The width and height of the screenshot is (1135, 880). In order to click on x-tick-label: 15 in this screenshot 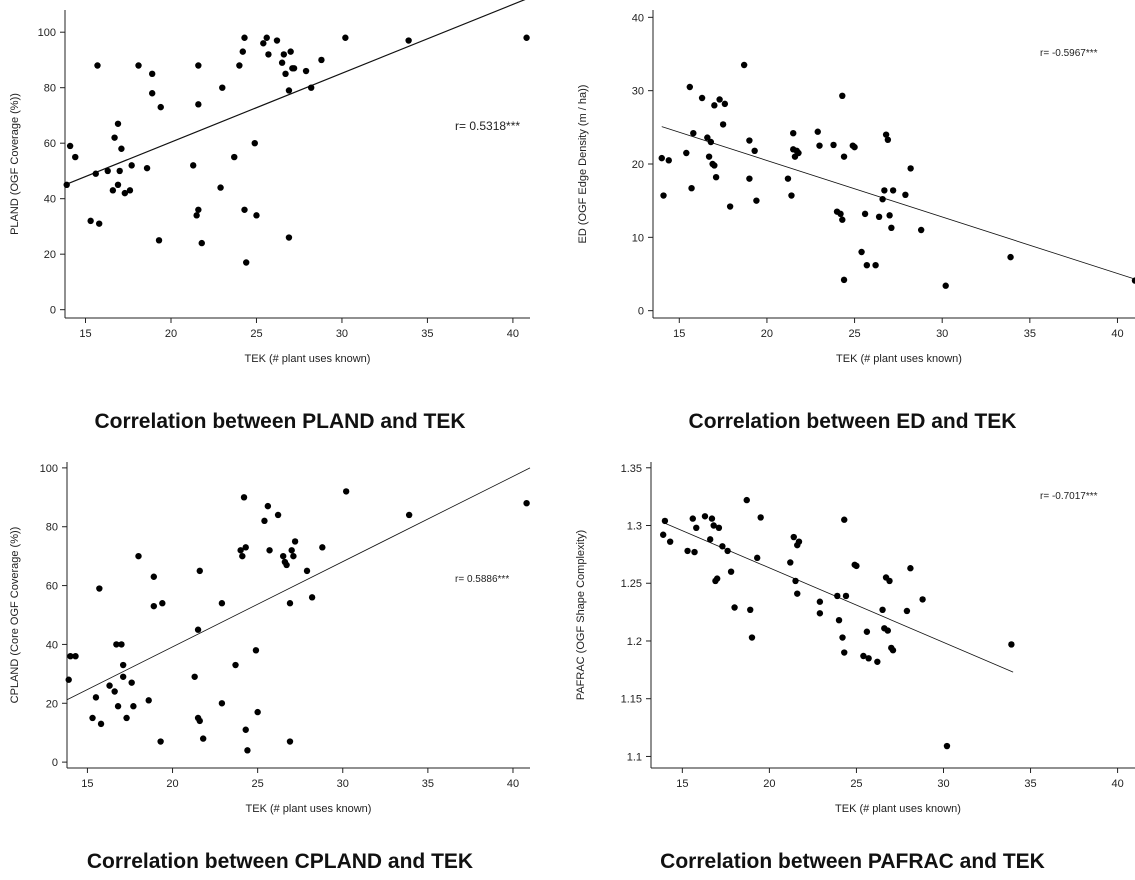, I will do `click(87, 784)`.